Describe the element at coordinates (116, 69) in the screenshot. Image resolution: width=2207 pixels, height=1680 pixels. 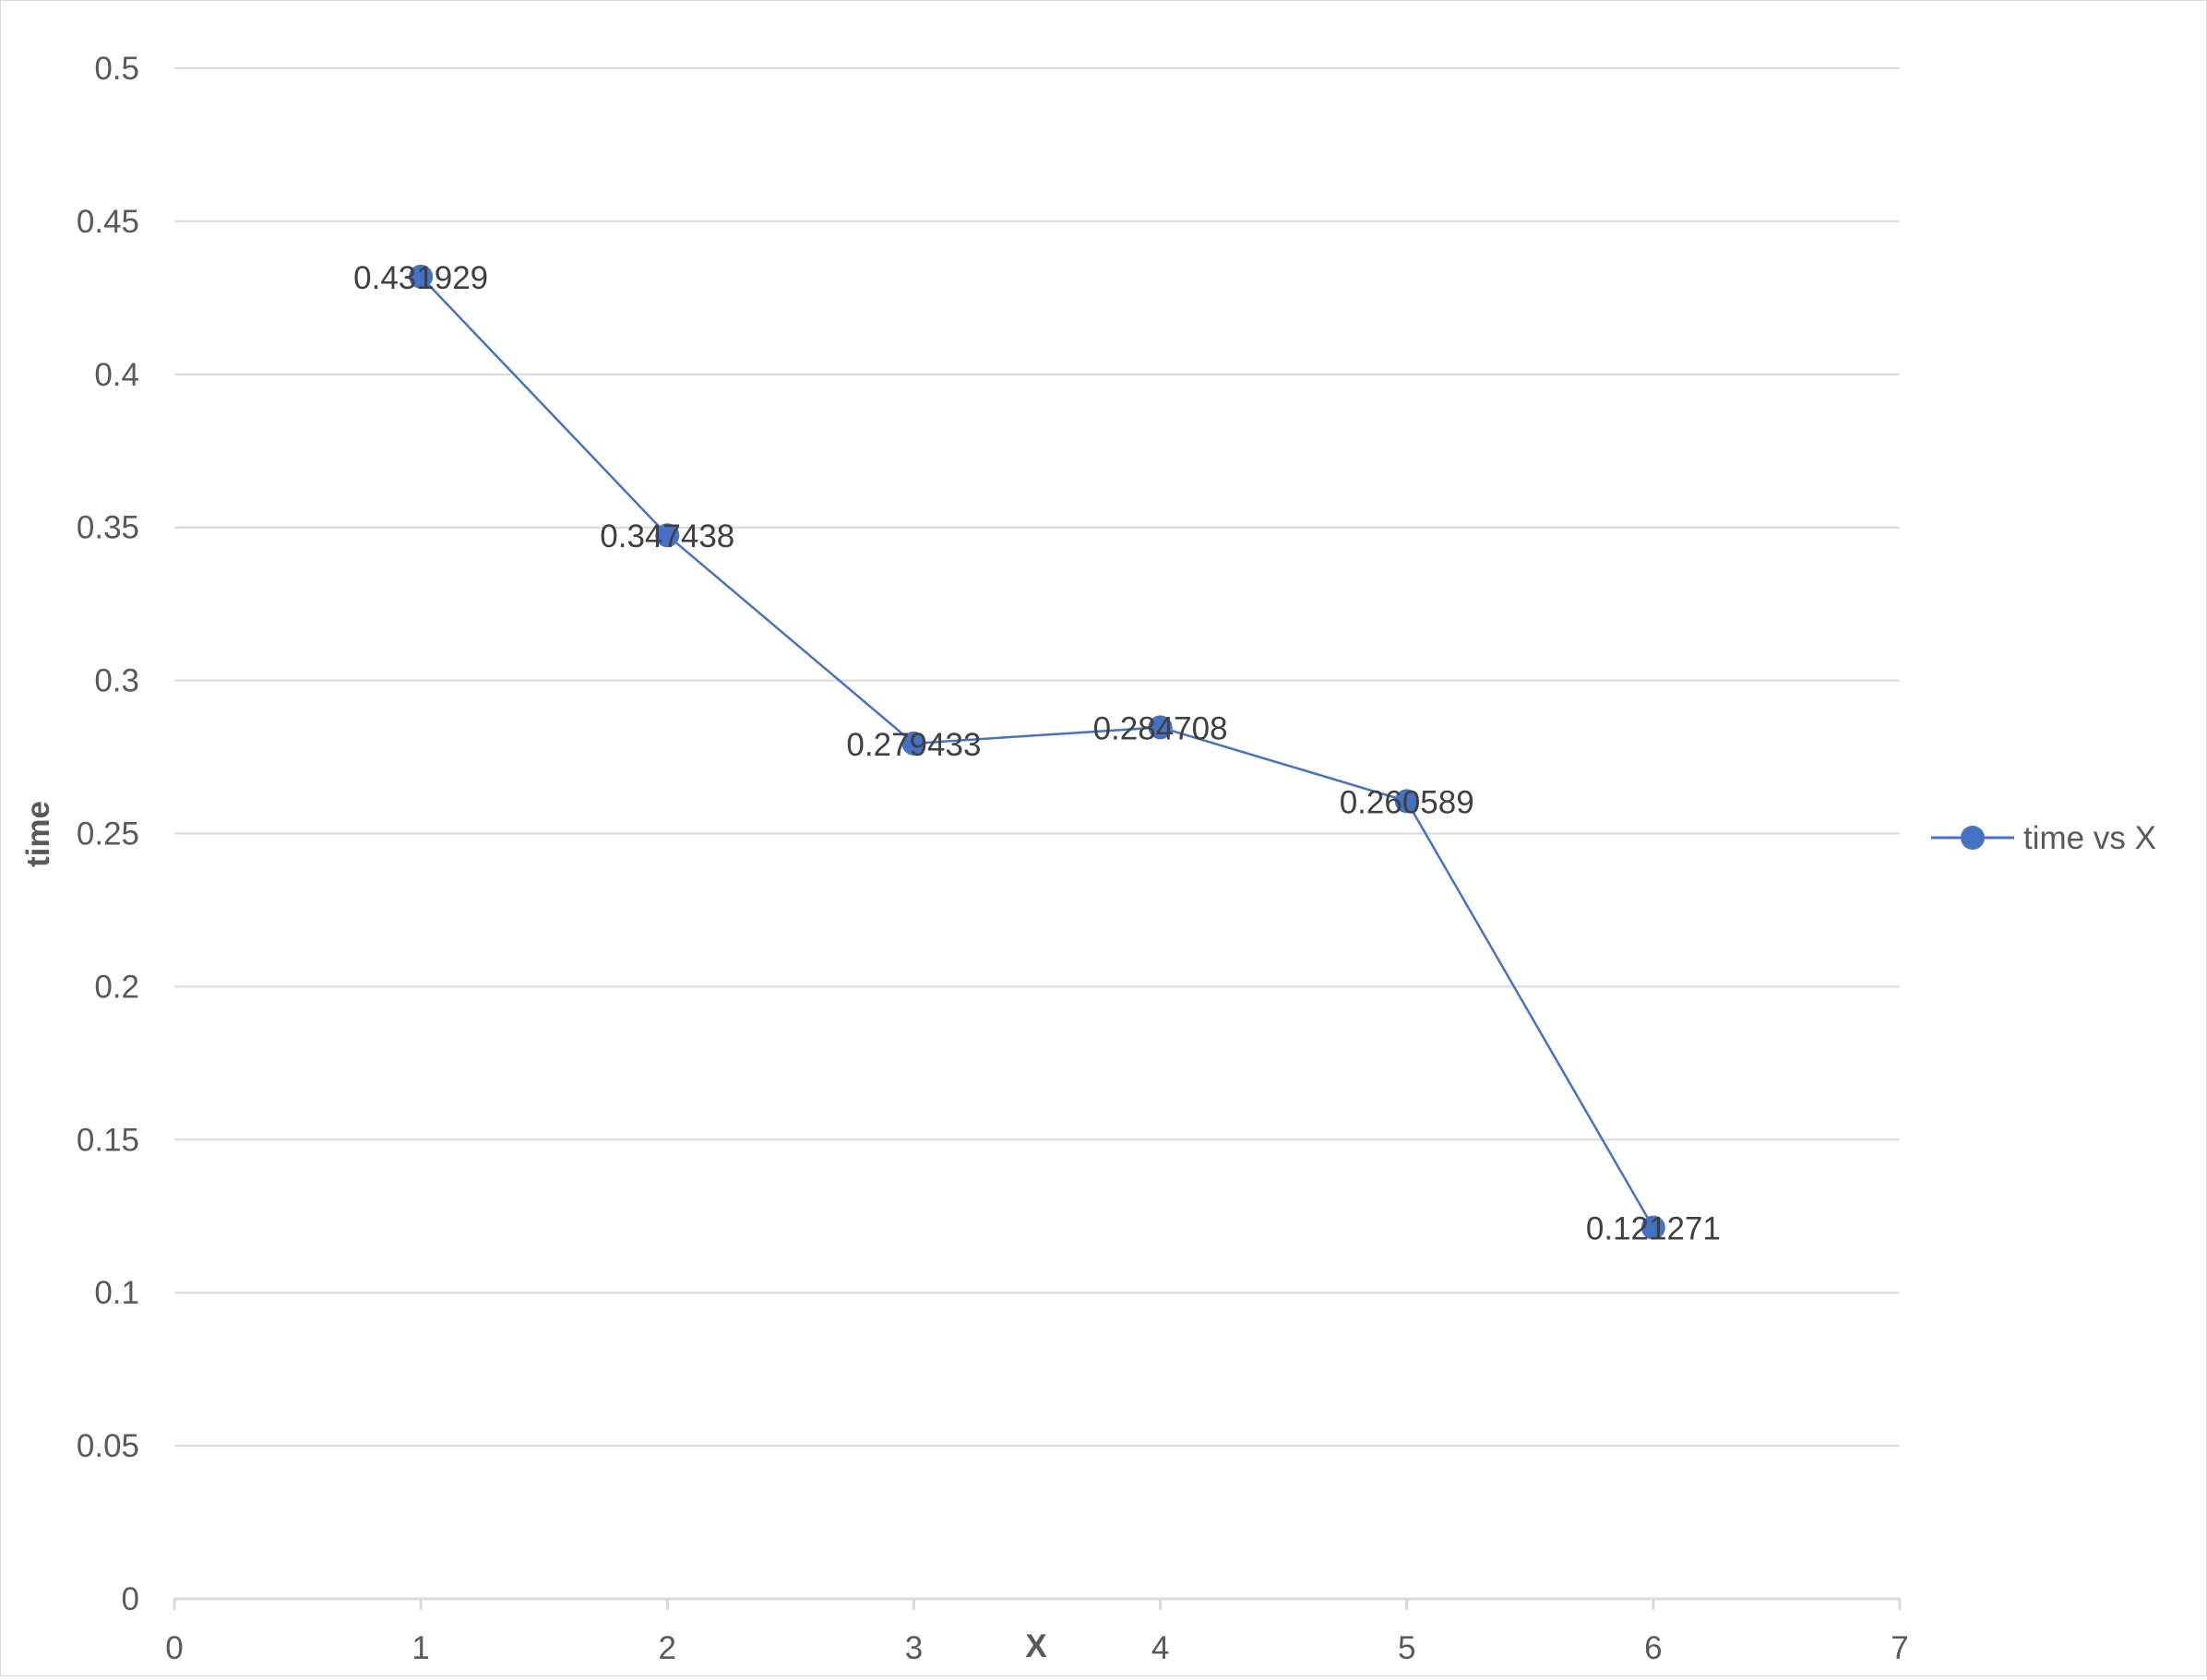
I see `y-tick-label: 0.5` at that location.